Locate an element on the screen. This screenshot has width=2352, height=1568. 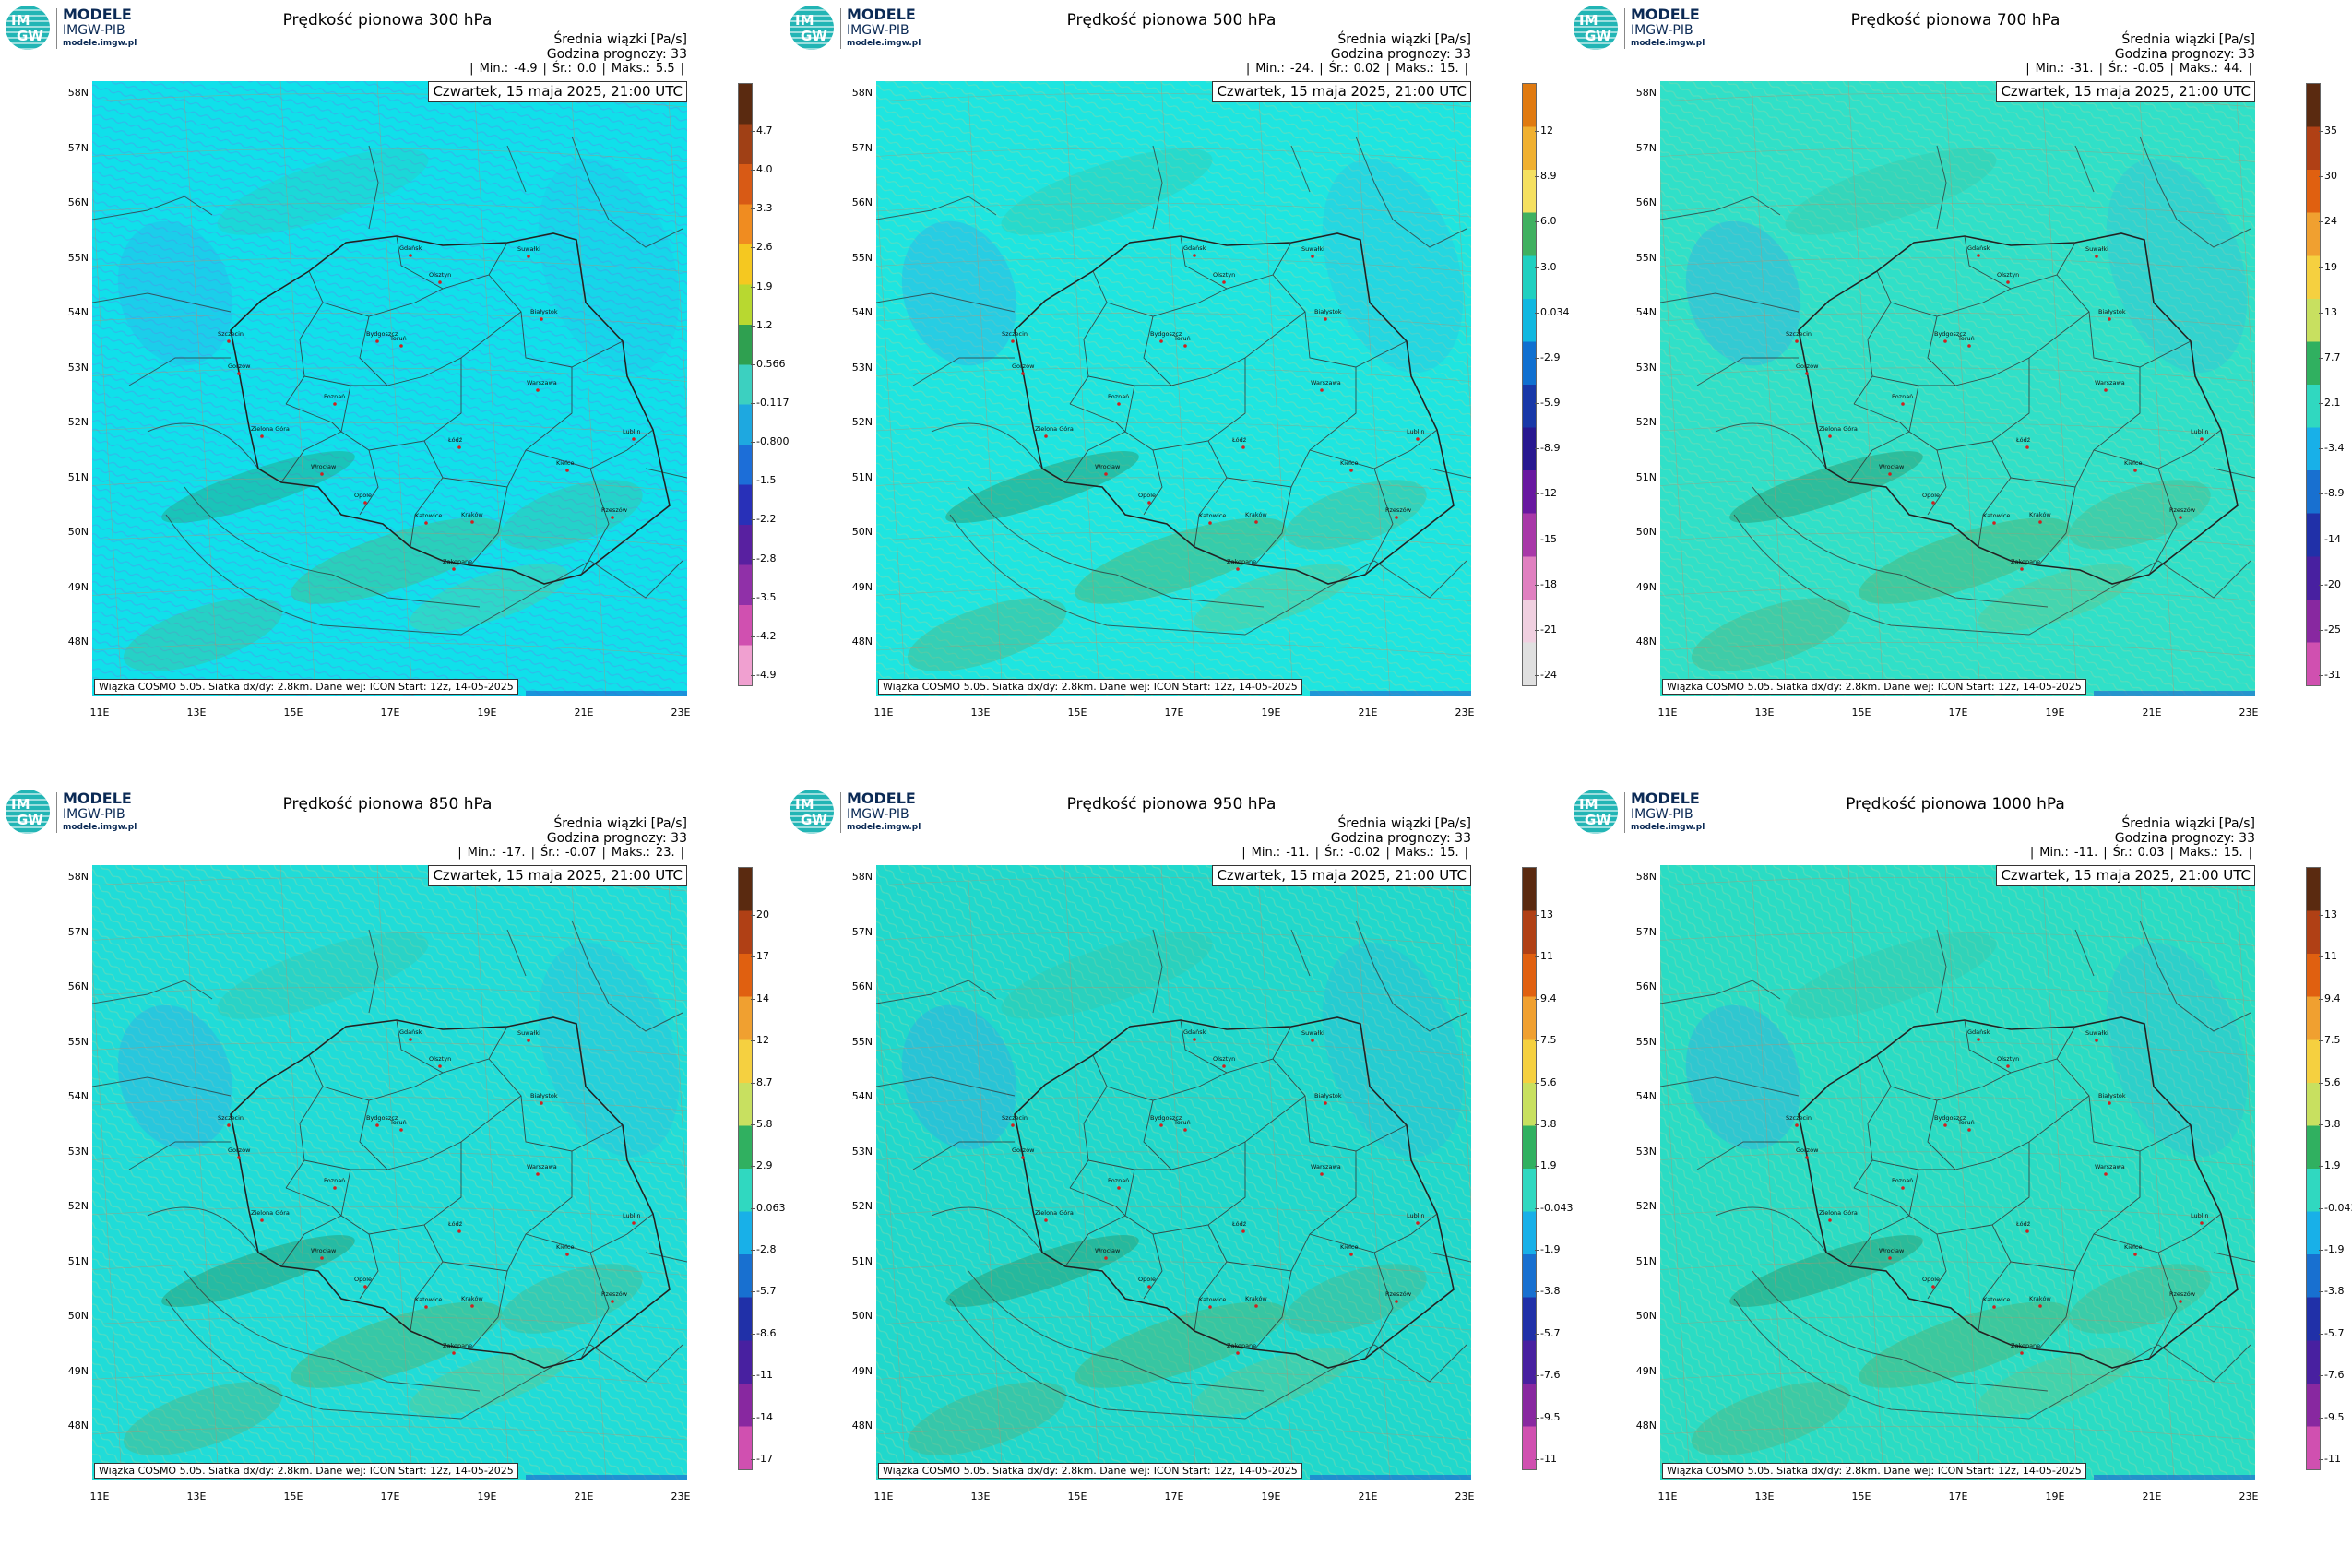
colorbar-label: 1.9 is located at coordinates (2332, 1165).